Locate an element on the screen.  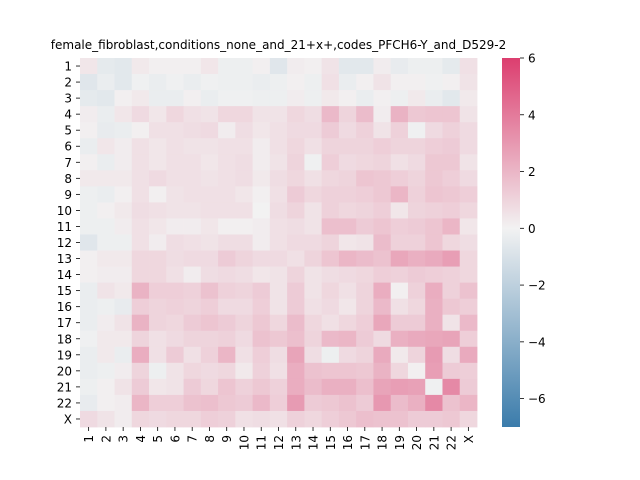
x-tick-label: 8 is located at coordinates (210, 439).